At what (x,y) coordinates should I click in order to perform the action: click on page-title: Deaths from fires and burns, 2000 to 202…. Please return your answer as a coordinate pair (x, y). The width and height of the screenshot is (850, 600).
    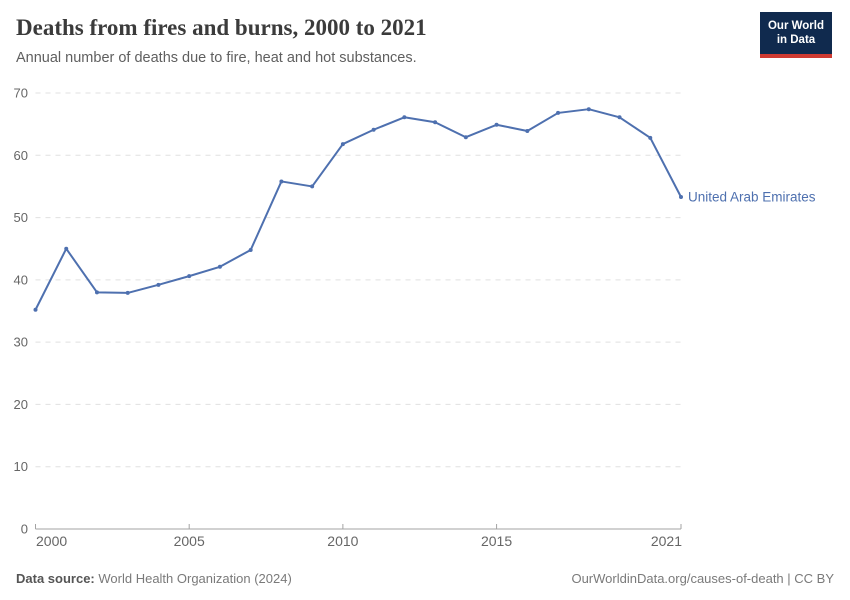
    Looking at the image, I should click on (221, 27).